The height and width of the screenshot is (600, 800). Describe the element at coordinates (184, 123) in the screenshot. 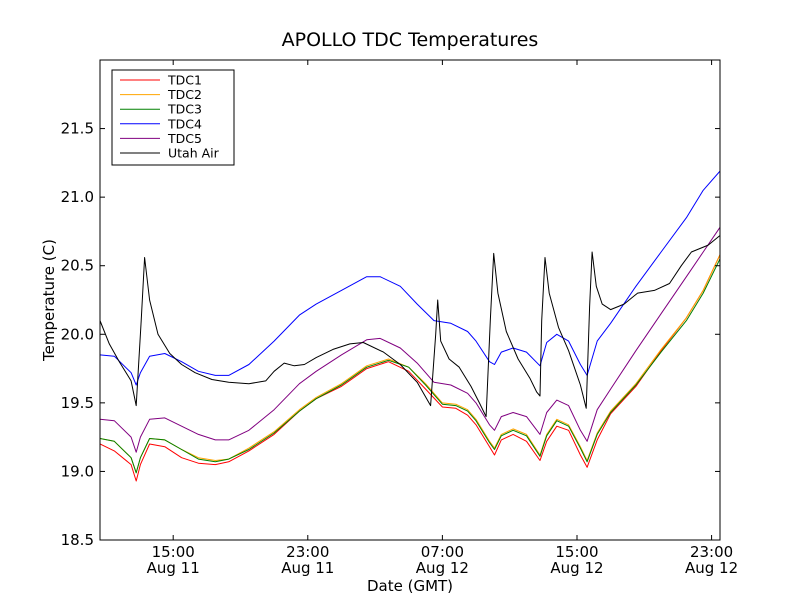

I see `legend-label: TDC4` at that location.